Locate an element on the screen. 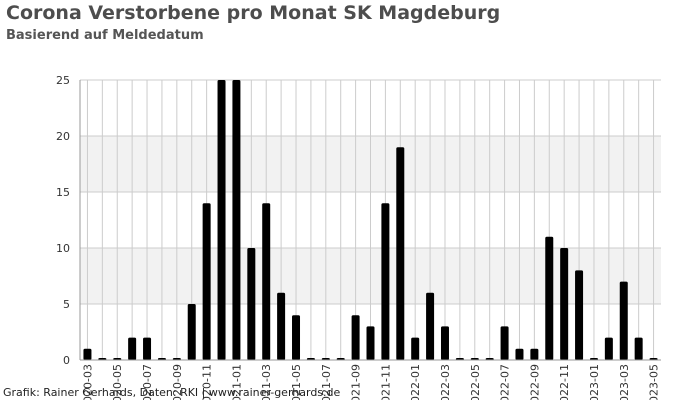  x-tick-label: 2022-03 is located at coordinates (445, 382).